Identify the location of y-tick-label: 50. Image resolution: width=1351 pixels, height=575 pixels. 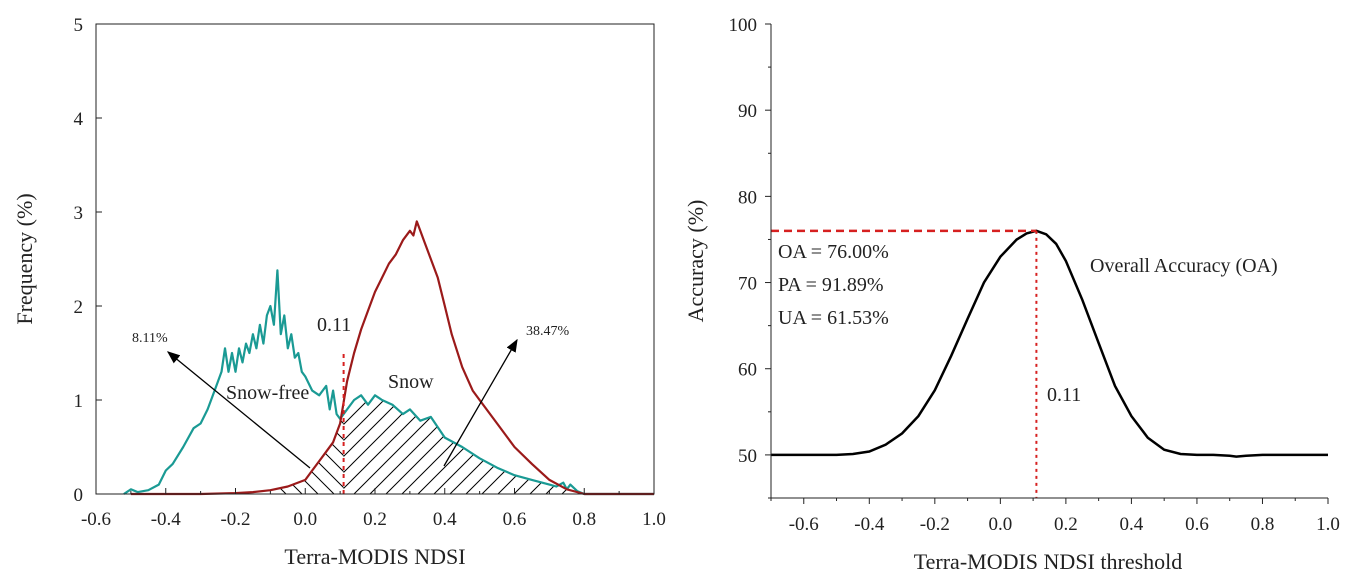
(747, 456).